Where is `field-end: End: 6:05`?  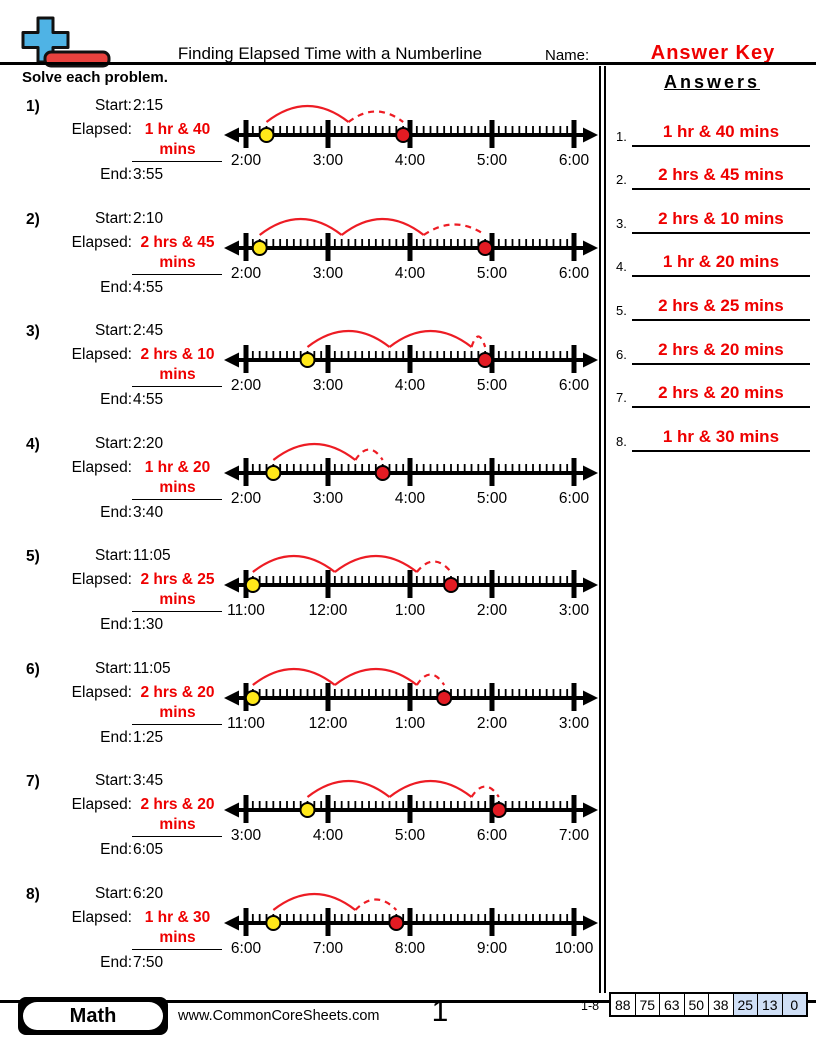 field-end: End: 6:05 is located at coordinates (146, 850).